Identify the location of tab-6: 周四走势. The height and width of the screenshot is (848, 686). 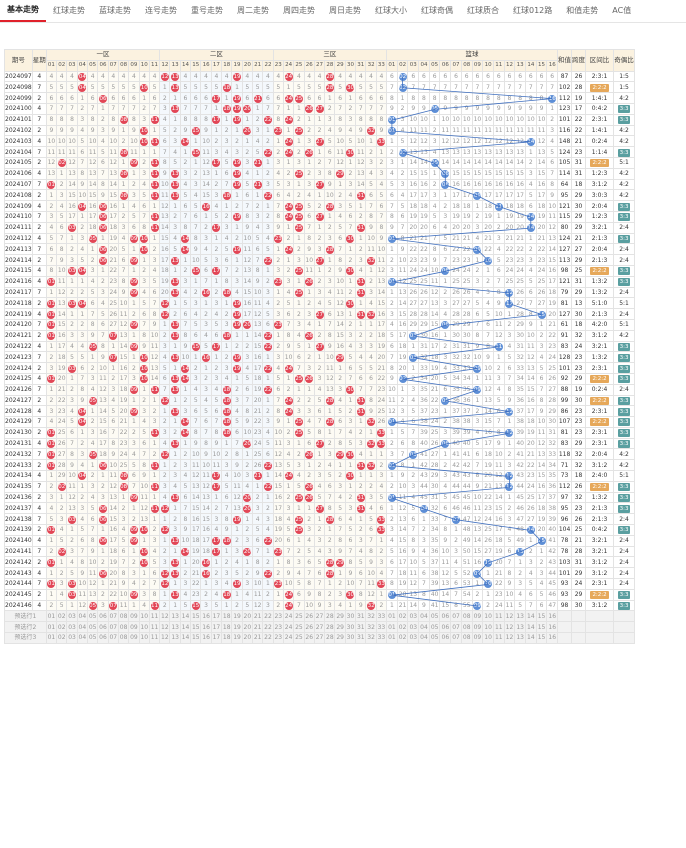
(299, 10).